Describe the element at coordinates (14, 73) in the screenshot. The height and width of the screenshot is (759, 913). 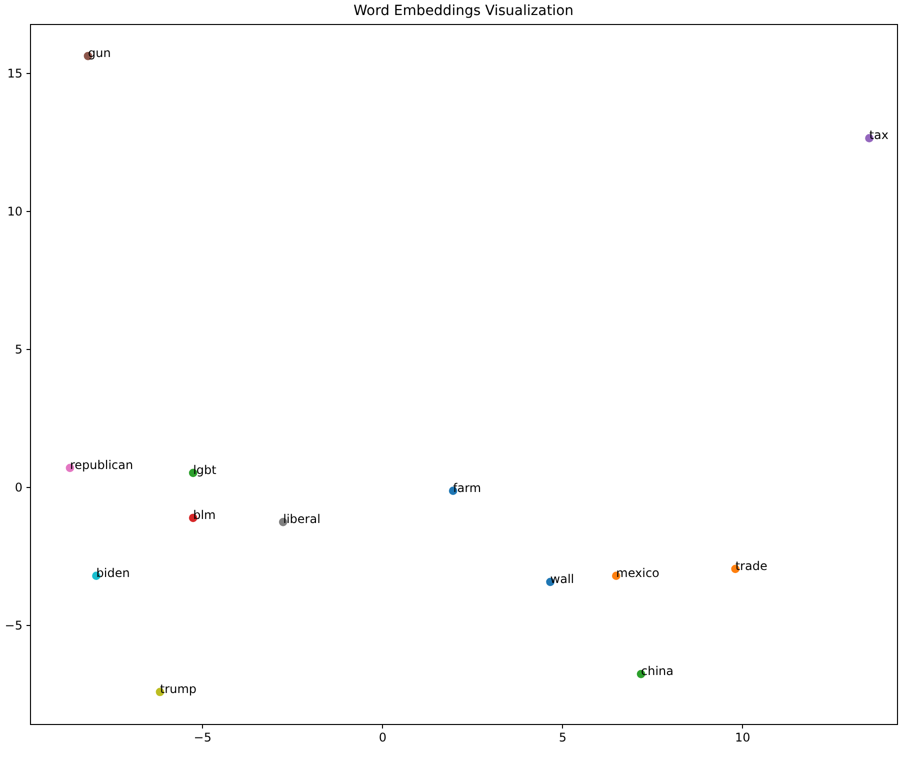
I see `y-tick-label: 15` at that location.